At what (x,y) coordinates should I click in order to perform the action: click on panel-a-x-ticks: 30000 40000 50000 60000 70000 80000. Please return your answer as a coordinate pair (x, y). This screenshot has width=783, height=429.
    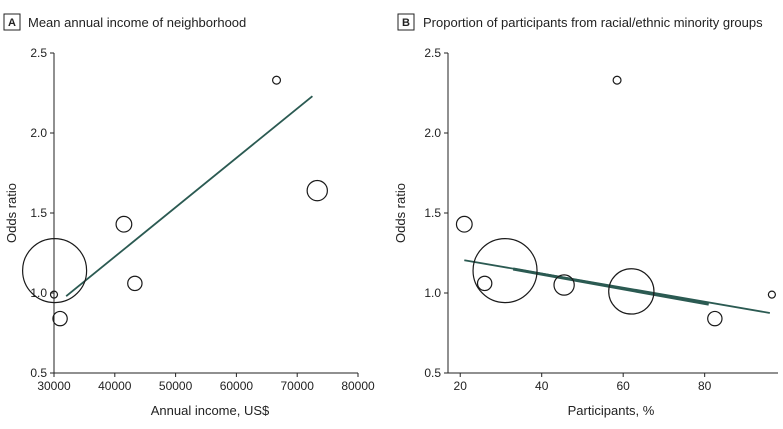
    Looking at the image, I should click on (206, 383).